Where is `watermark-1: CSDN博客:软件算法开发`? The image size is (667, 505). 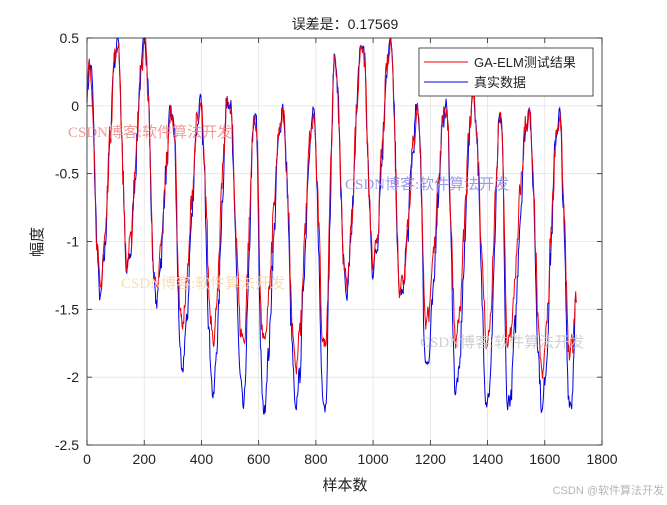 watermark-1: CSDN博客:软件算法开发 is located at coordinates (150, 132).